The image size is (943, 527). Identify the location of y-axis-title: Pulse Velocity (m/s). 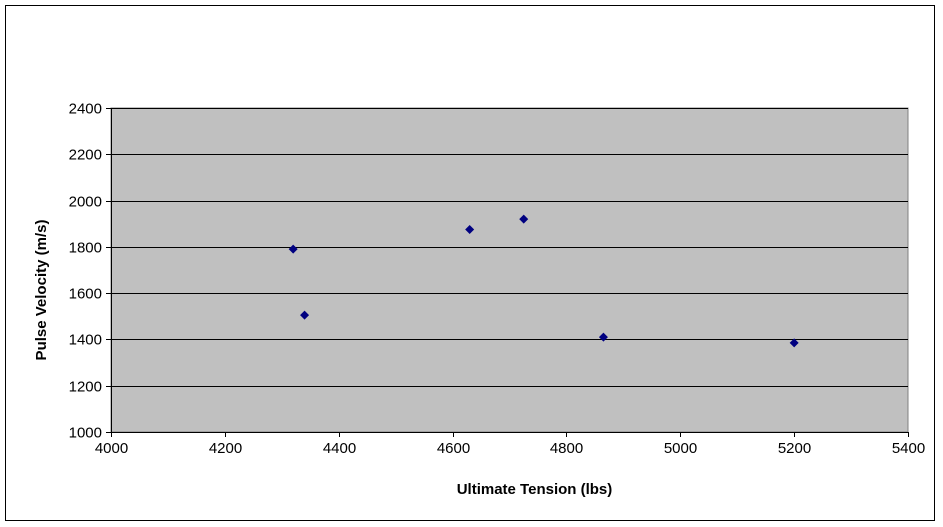
(41, 290).